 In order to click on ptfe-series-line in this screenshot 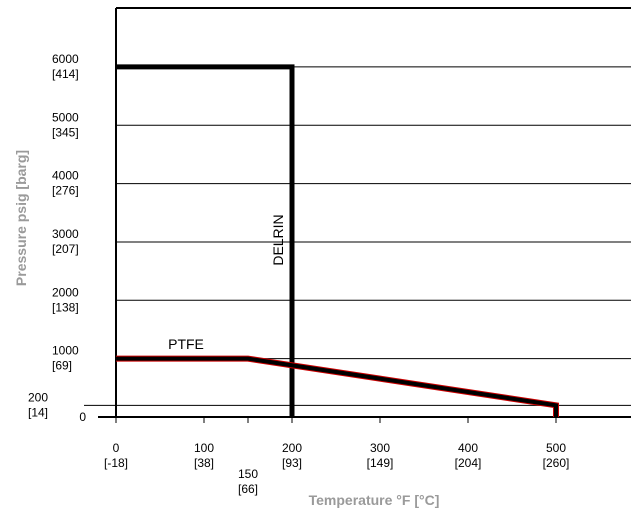, I will do `click(337, 386)`.